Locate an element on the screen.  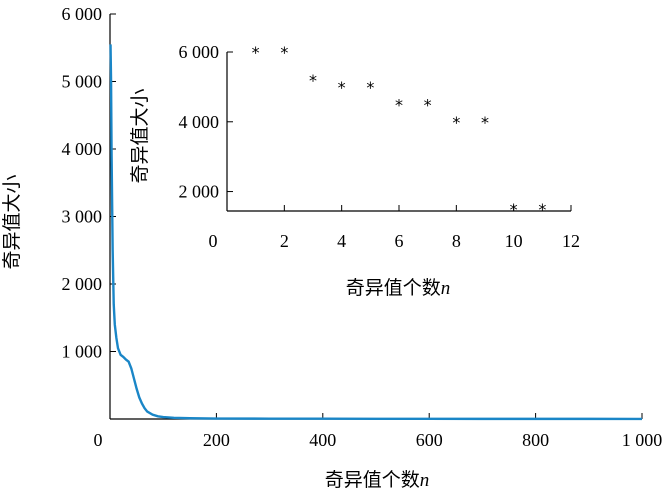
inset-x-tick-label: 8 is located at coordinates (456, 241).